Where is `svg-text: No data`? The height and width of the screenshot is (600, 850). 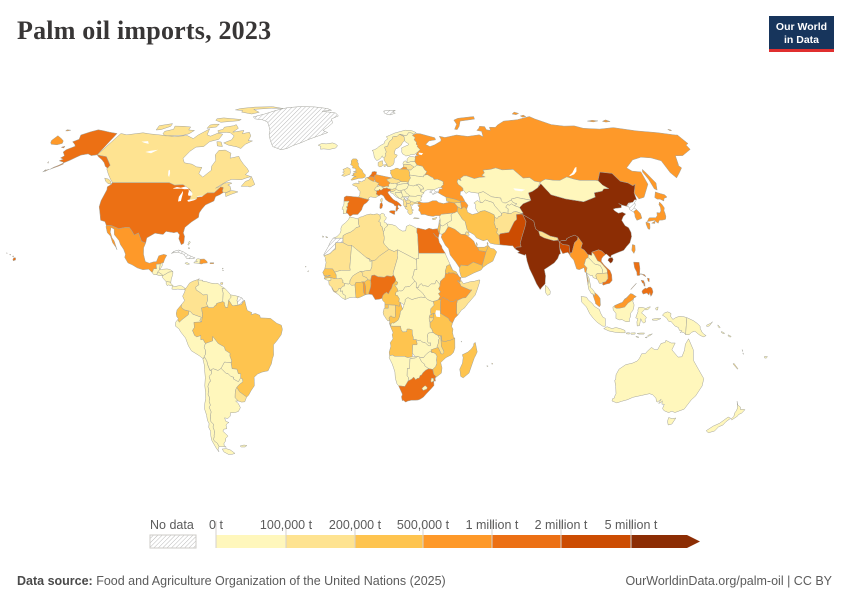
svg-text: No data is located at coordinates (172, 525).